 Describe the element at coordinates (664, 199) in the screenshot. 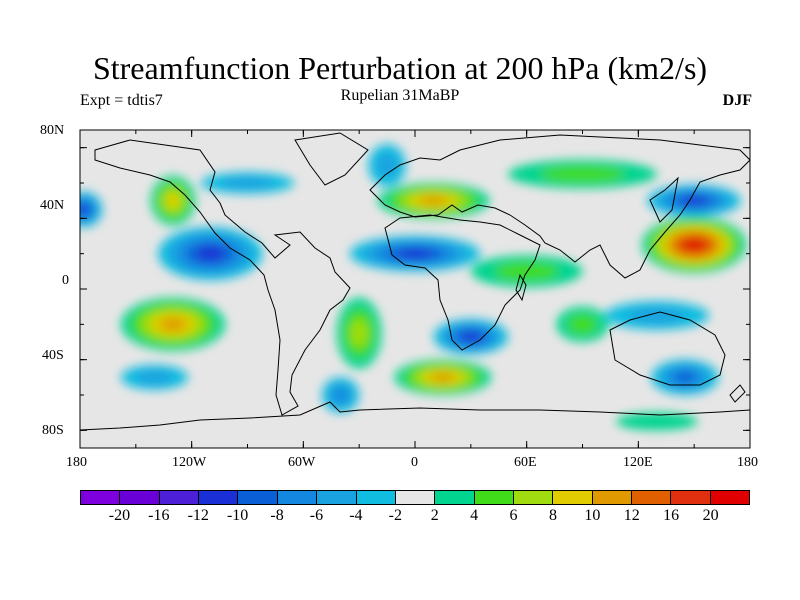

I see `japan-coastline` at that location.